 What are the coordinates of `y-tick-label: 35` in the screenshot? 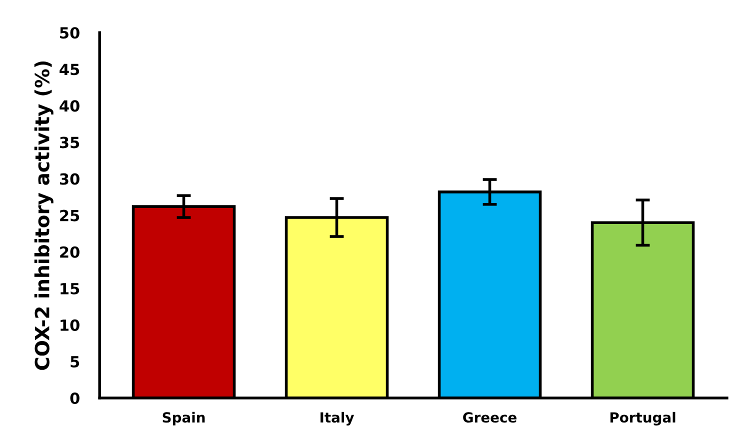 It's located at (70, 142).